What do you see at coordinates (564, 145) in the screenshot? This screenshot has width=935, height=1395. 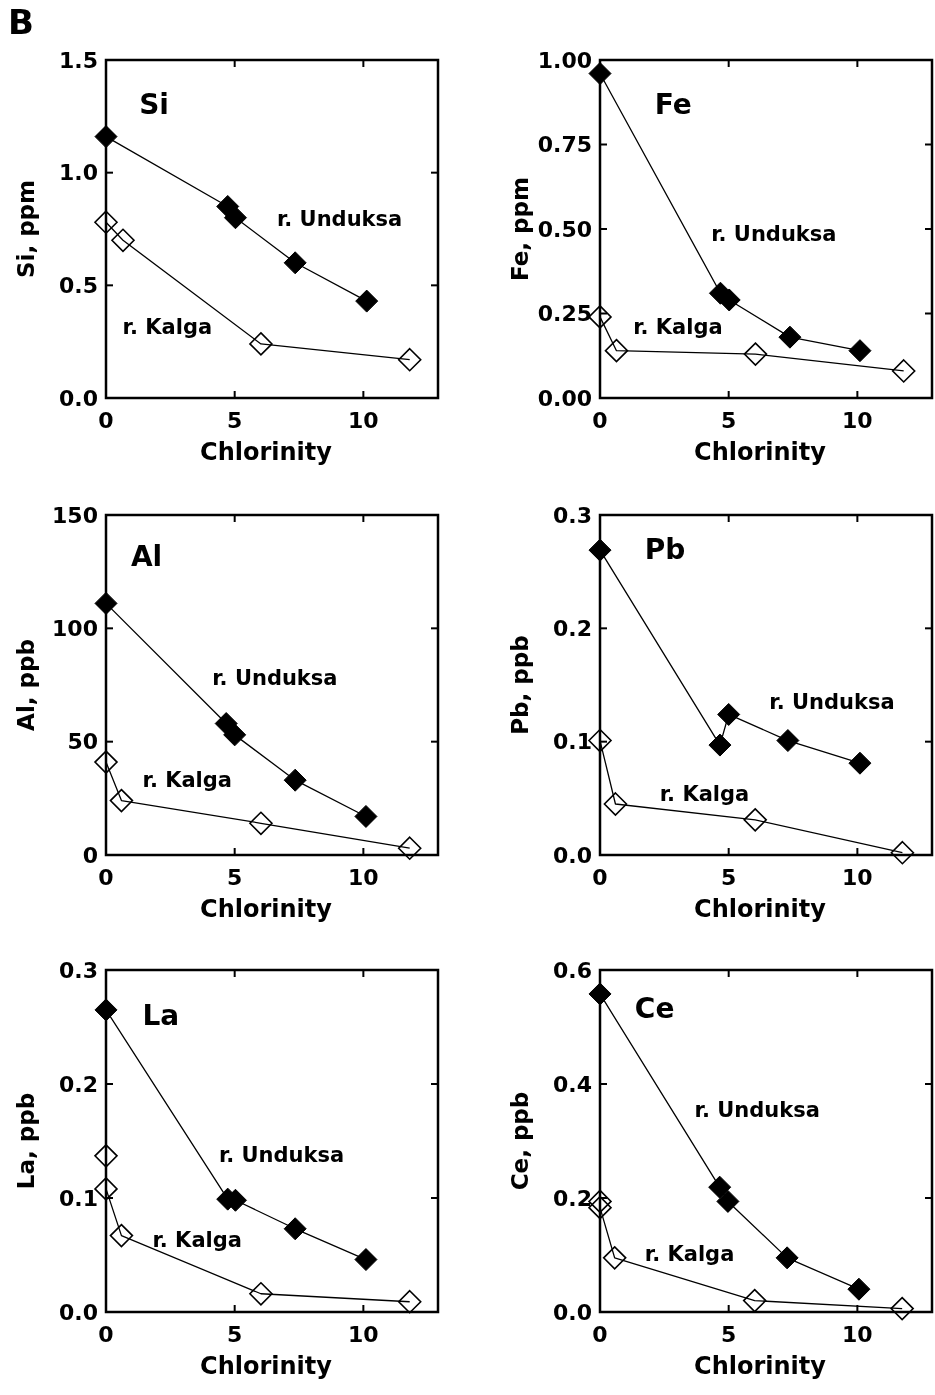 I see `y-tick-label: 0.75` at bounding box center [564, 145].